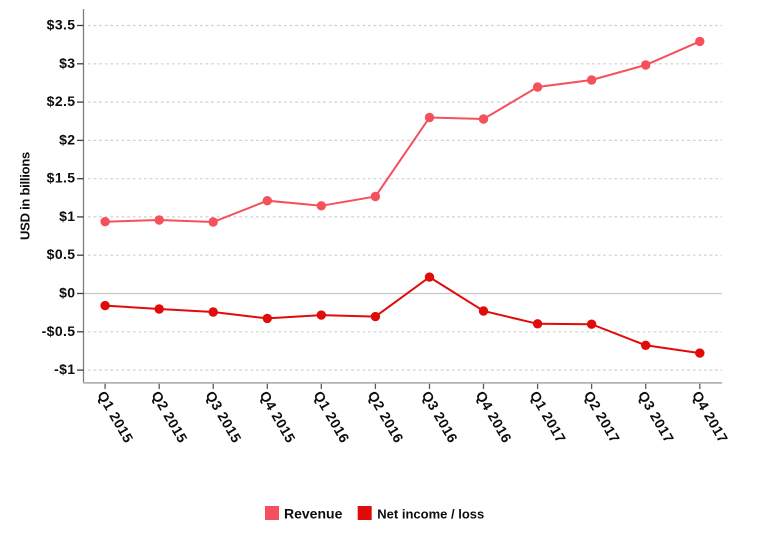 This screenshot has height=533, width=773. I want to click on svg-text: Q4 2017, so click(710, 417).